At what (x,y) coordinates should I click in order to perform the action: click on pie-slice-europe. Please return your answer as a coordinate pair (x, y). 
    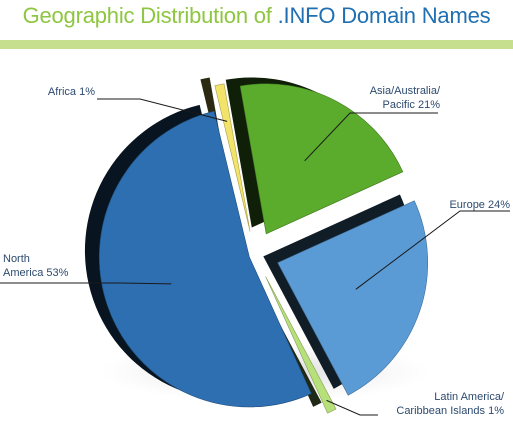
    Looking at the image, I should click on (352, 298).